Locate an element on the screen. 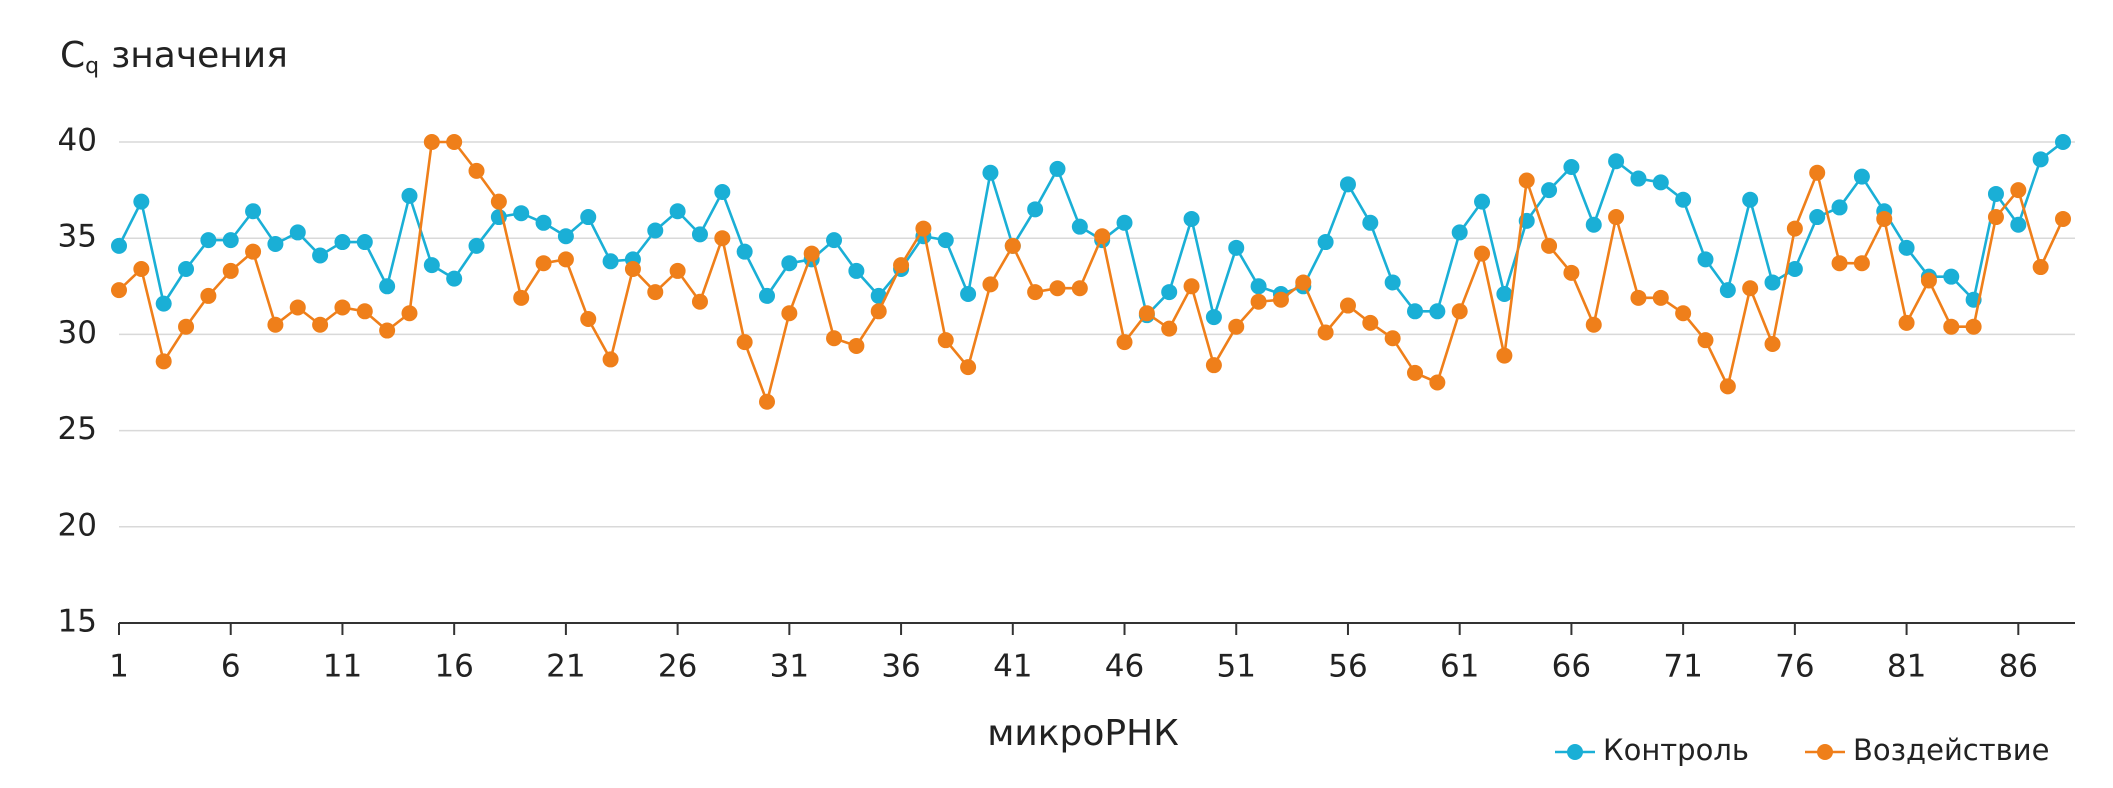 This screenshot has height=788, width=2113. x-tick-label: 56 is located at coordinates (1347, 667).